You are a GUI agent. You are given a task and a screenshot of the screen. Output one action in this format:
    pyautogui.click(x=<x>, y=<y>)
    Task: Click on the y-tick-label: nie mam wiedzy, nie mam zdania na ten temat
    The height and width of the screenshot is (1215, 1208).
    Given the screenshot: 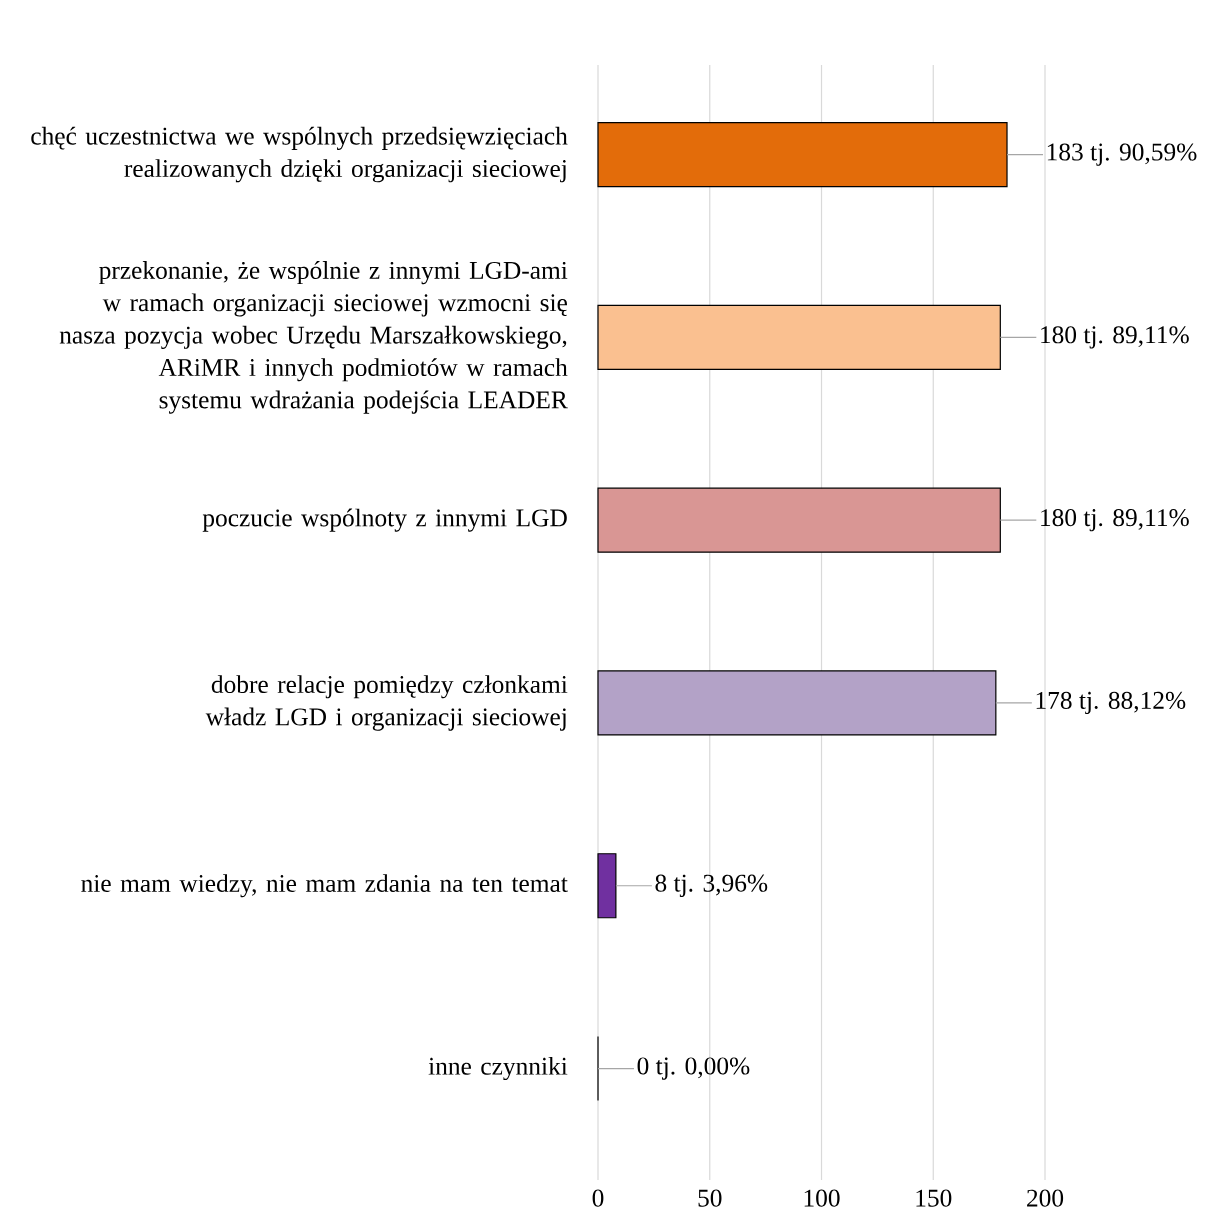 What is the action you would take?
    pyautogui.click(x=324, y=886)
    